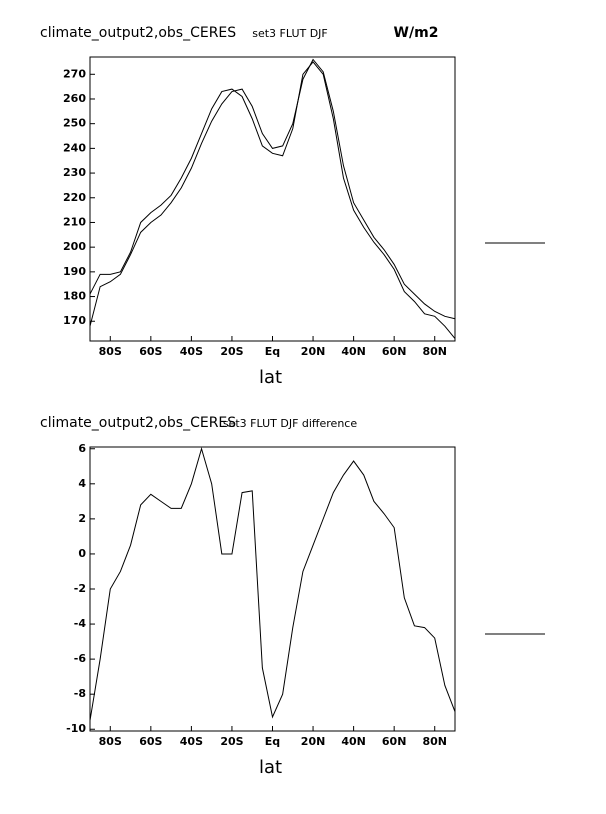  I want to click on y-tick-label: -2, so click(80, 588).